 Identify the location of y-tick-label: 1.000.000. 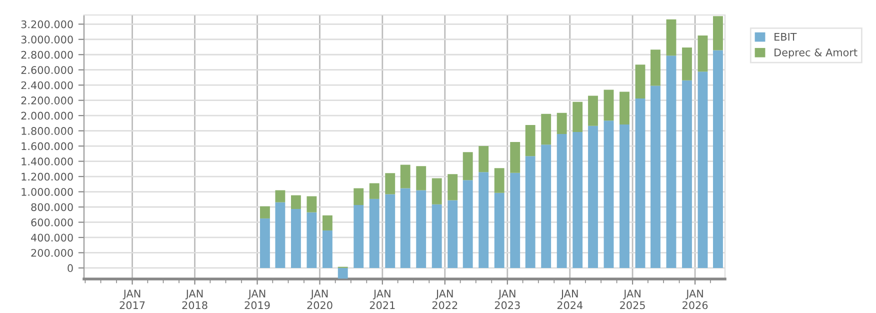
(47, 192).